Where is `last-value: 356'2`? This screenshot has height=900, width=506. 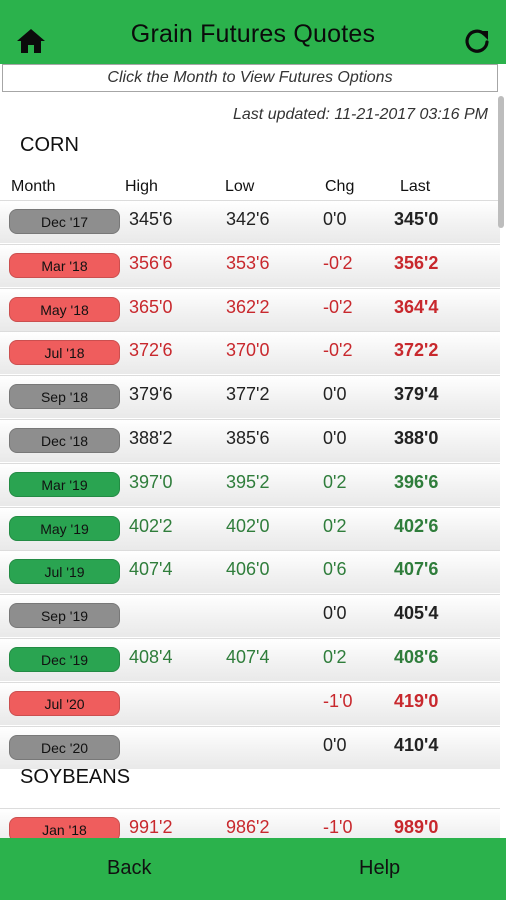 last-value: 356'2 is located at coordinates (416, 262).